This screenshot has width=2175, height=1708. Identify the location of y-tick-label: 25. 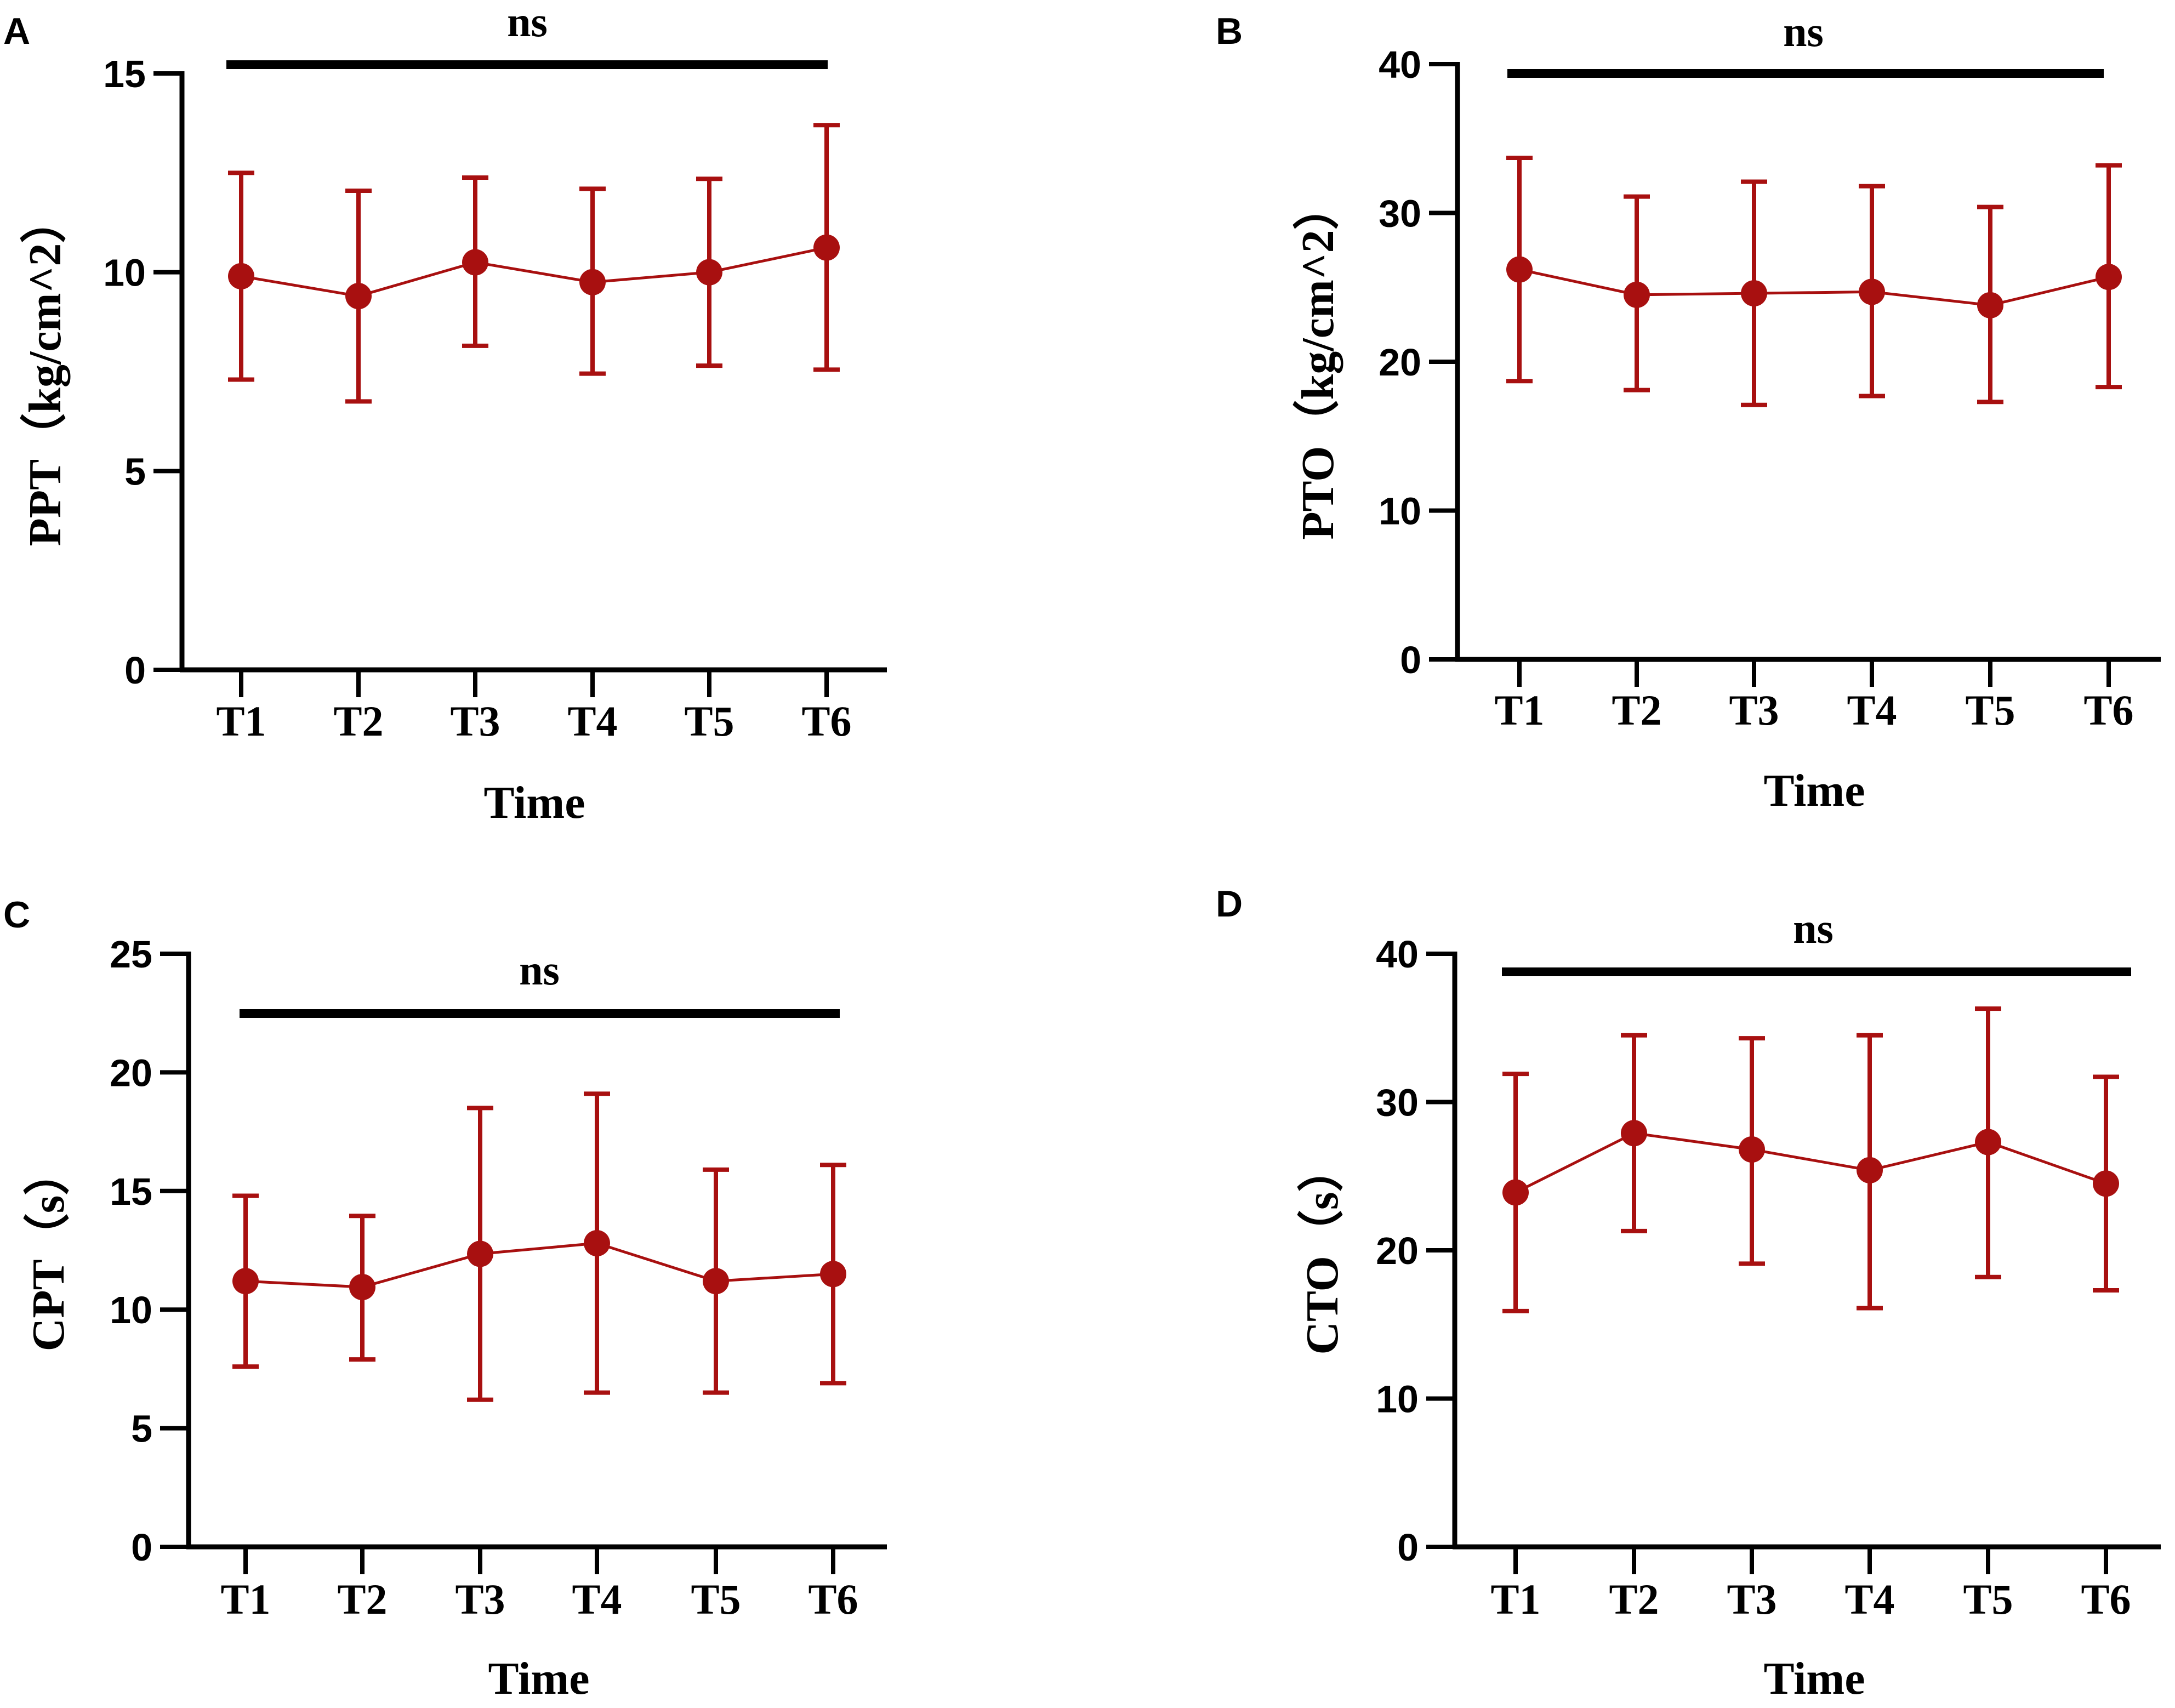
(131, 954).